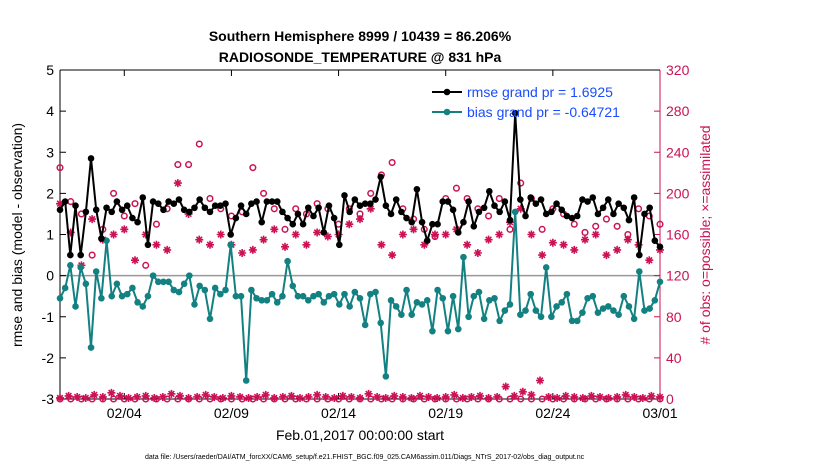 This screenshot has height=470, width=830. Describe the element at coordinates (50, 70) in the screenshot. I see `y-tick-label-left: 5` at that location.